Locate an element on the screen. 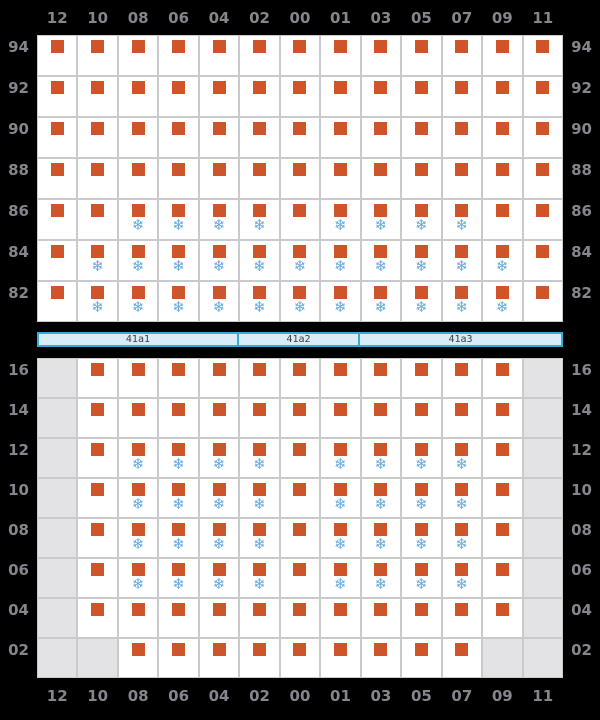 This screenshot has width=600, height=720. slot-above-deck-82-06: ❄ is located at coordinates (178, 301).